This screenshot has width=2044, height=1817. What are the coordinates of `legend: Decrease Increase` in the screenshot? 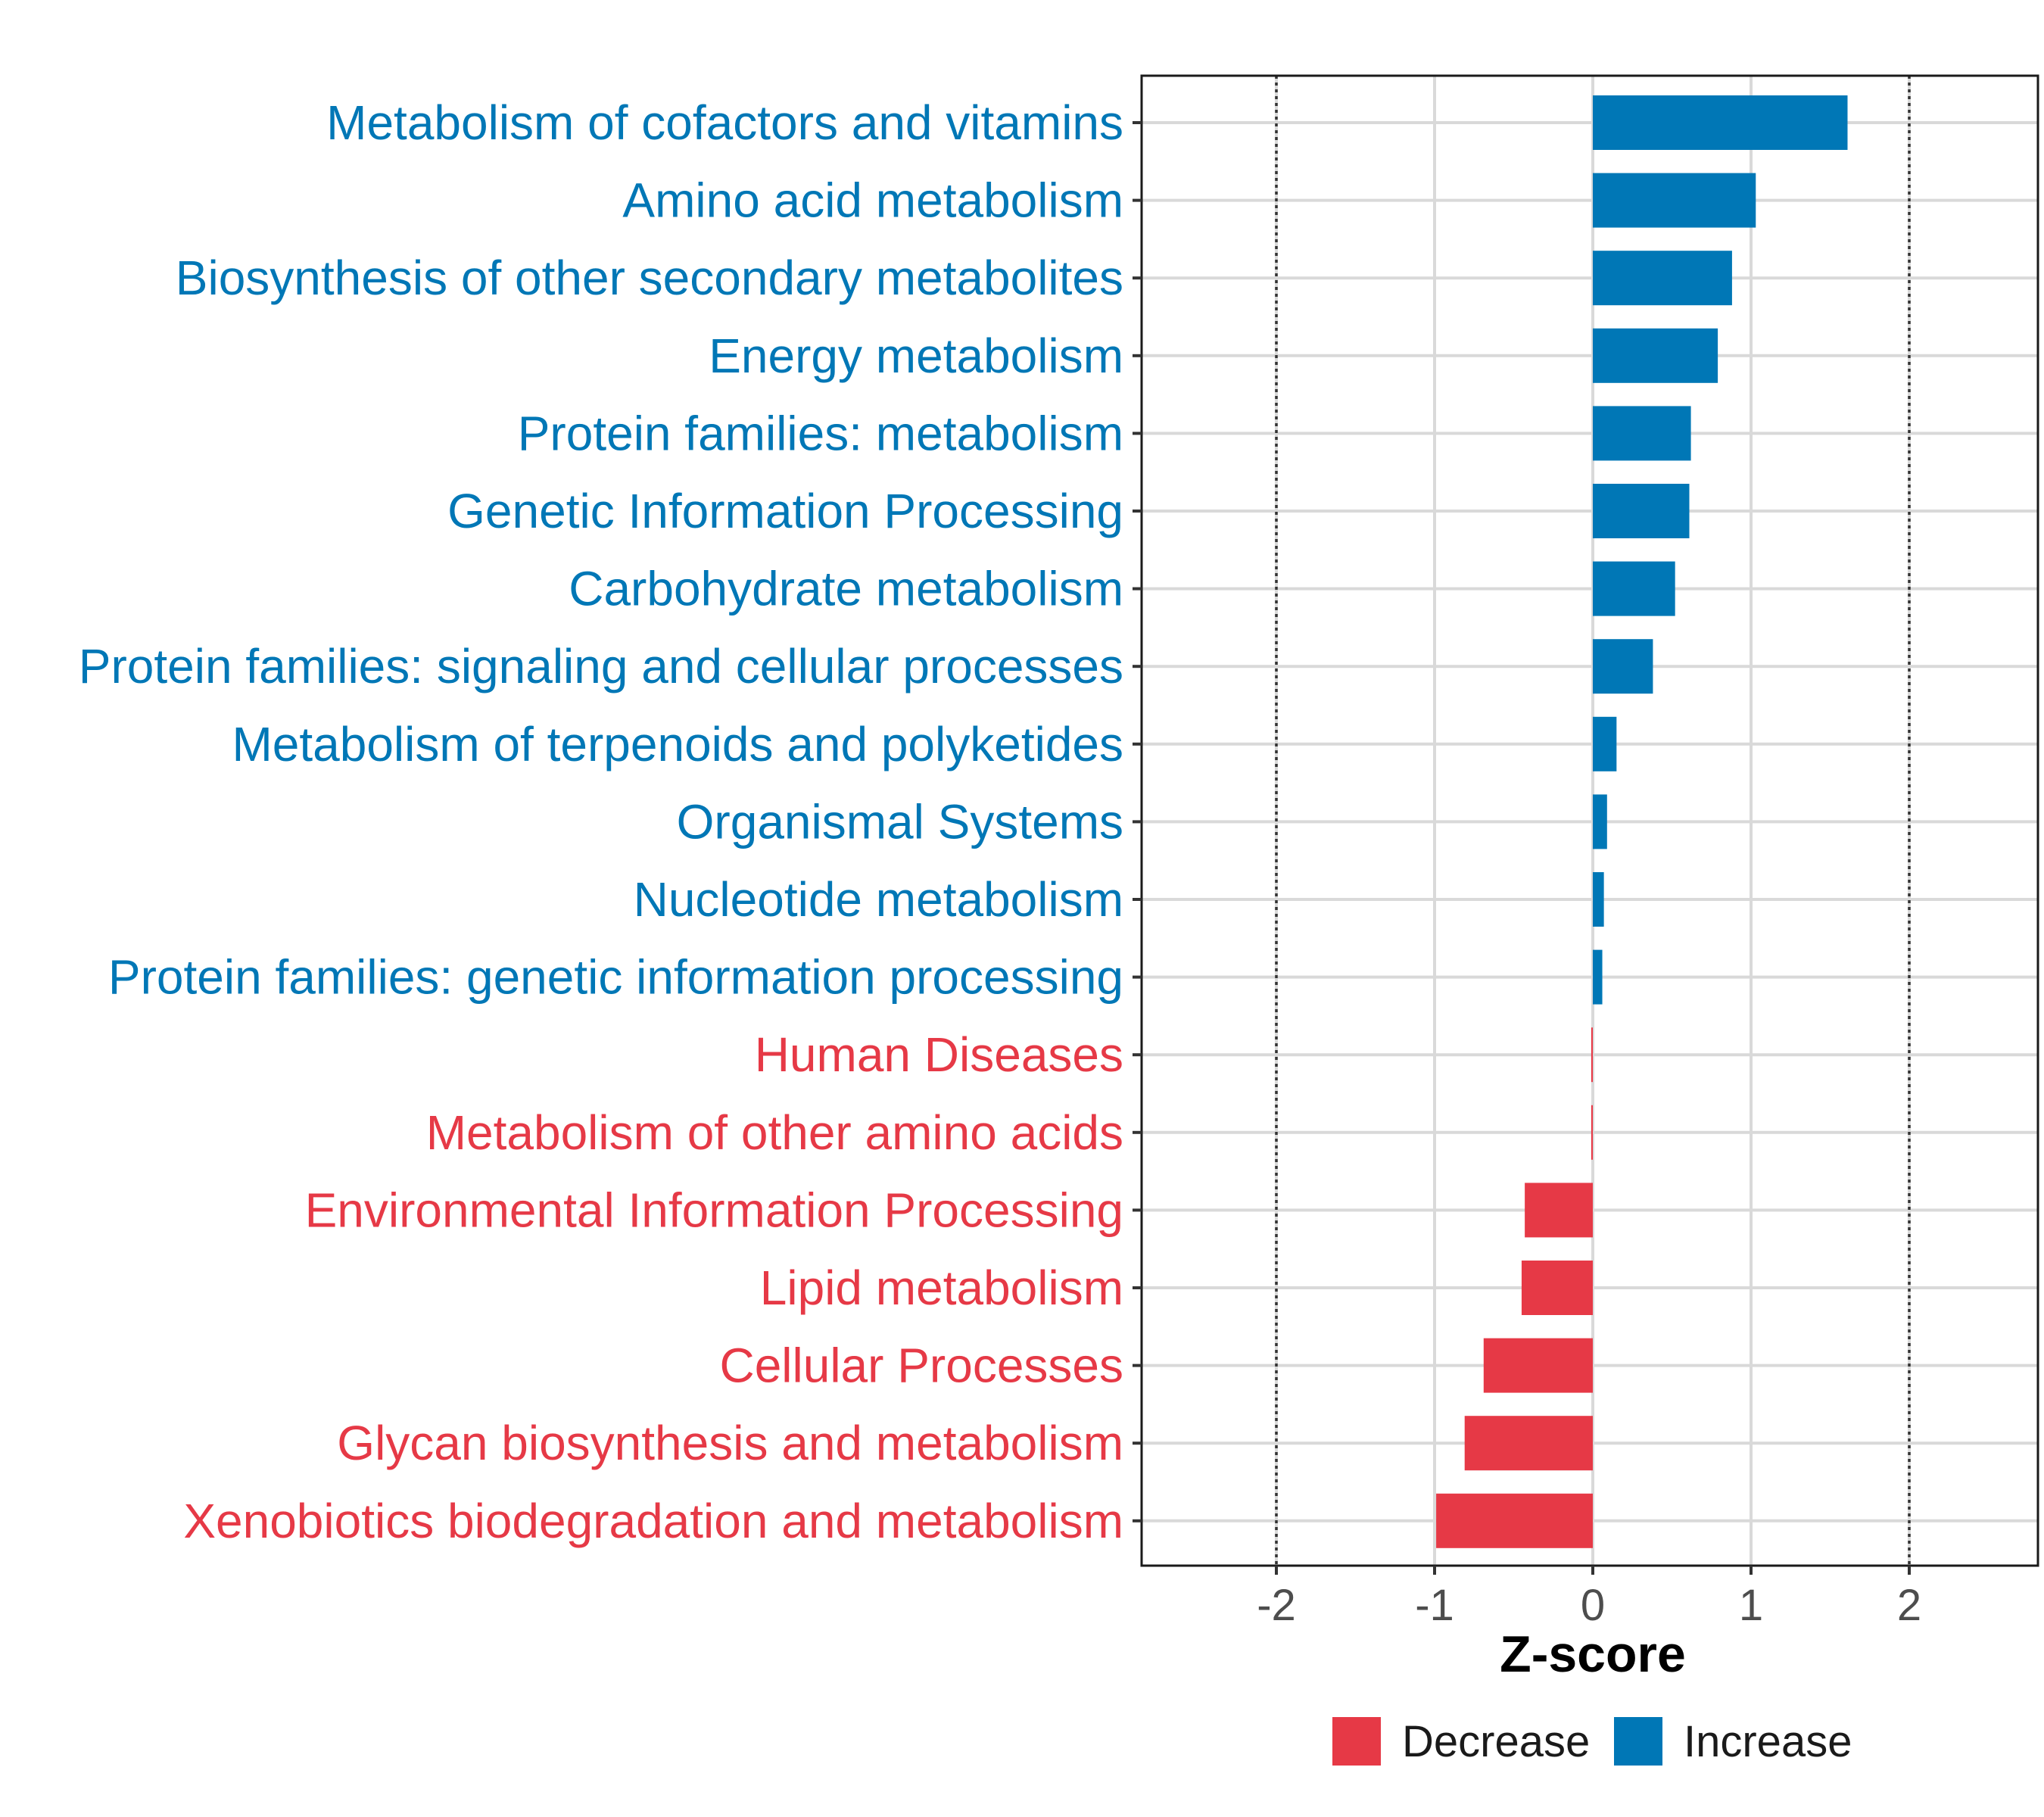 It's located at (1592, 1741).